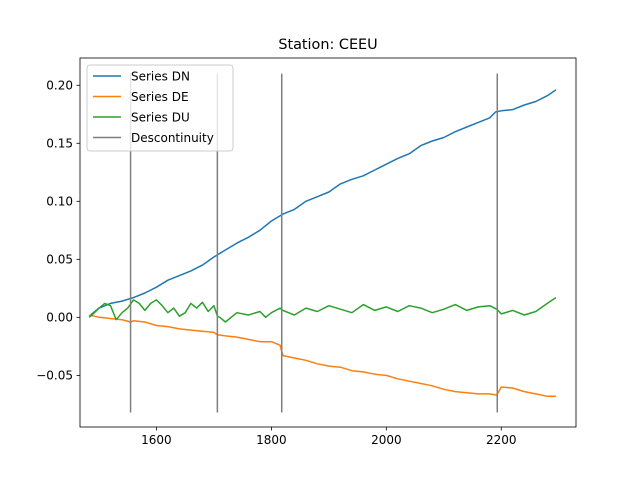 The width and height of the screenshot is (640, 480). Describe the element at coordinates (160, 77) in the screenshot. I see `legend-label-1: Series DN` at that location.